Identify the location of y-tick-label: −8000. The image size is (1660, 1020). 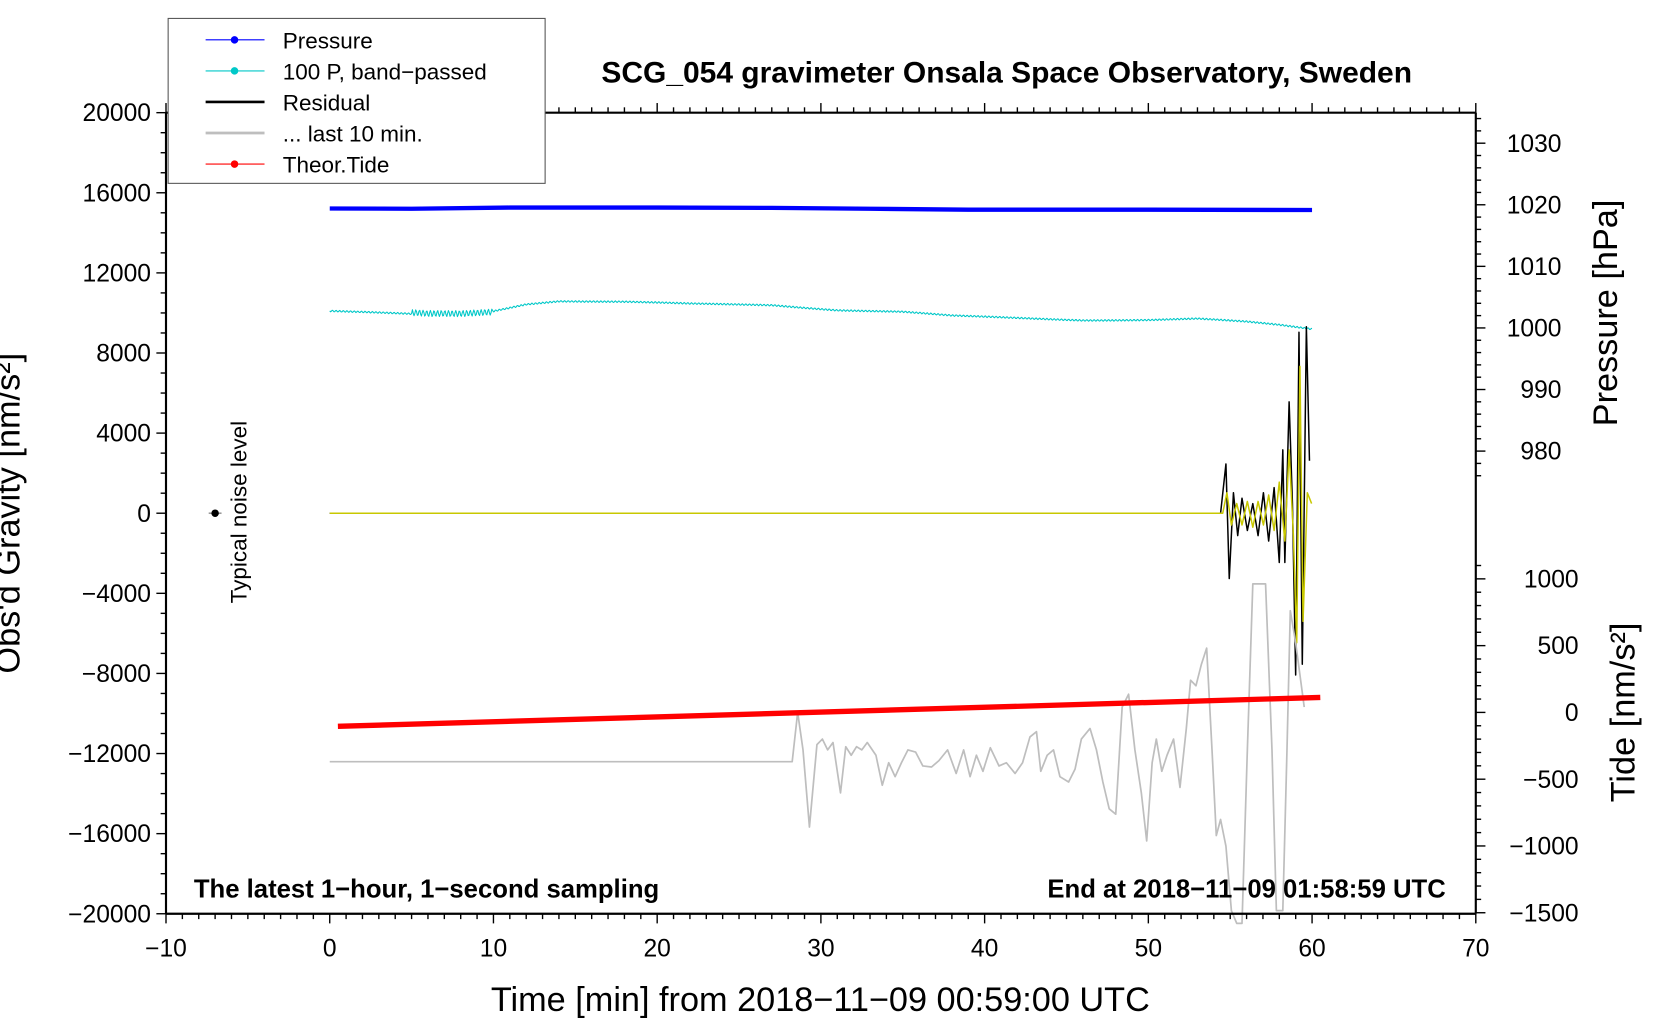
(116, 674).